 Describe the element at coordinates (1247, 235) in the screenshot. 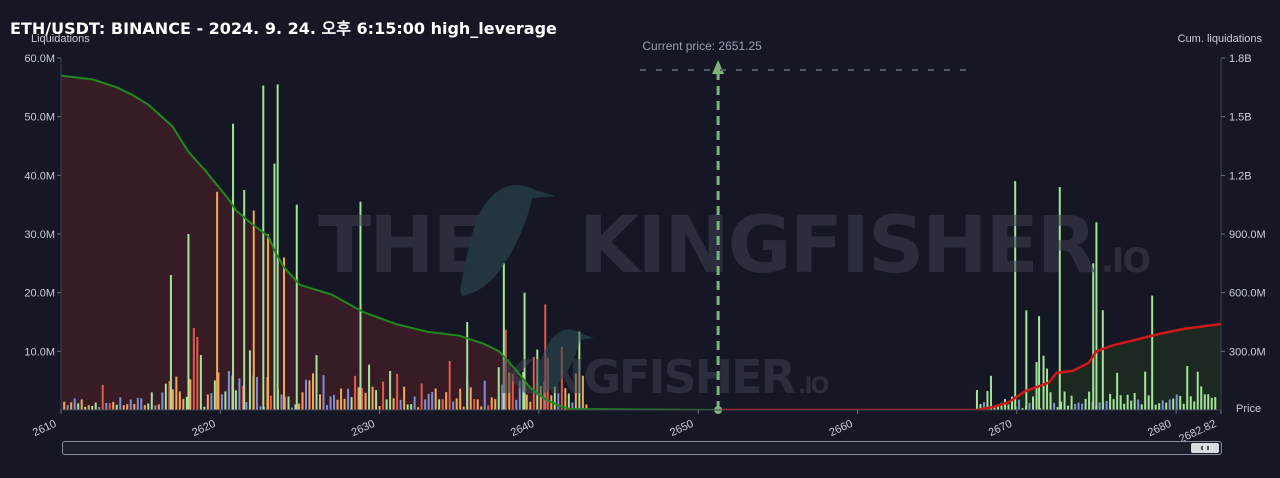

I see `y-right-tick-label: 900.0M` at that location.